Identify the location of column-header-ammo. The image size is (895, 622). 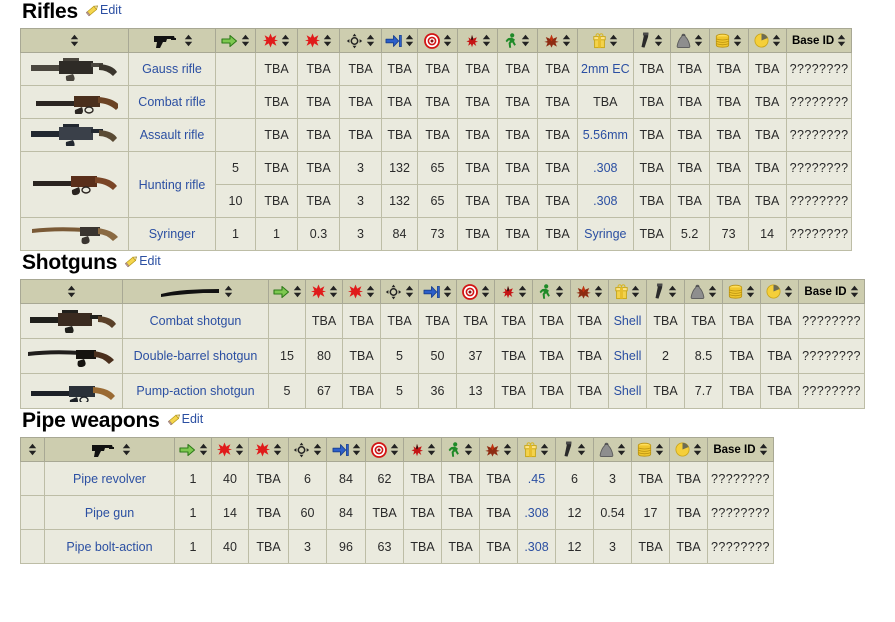
(627, 291).